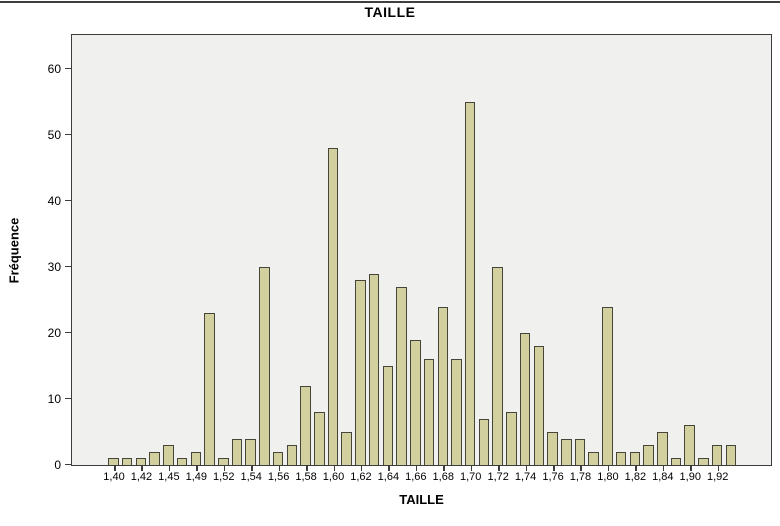  I want to click on x-tick-label: 1,56, so click(278, 477).